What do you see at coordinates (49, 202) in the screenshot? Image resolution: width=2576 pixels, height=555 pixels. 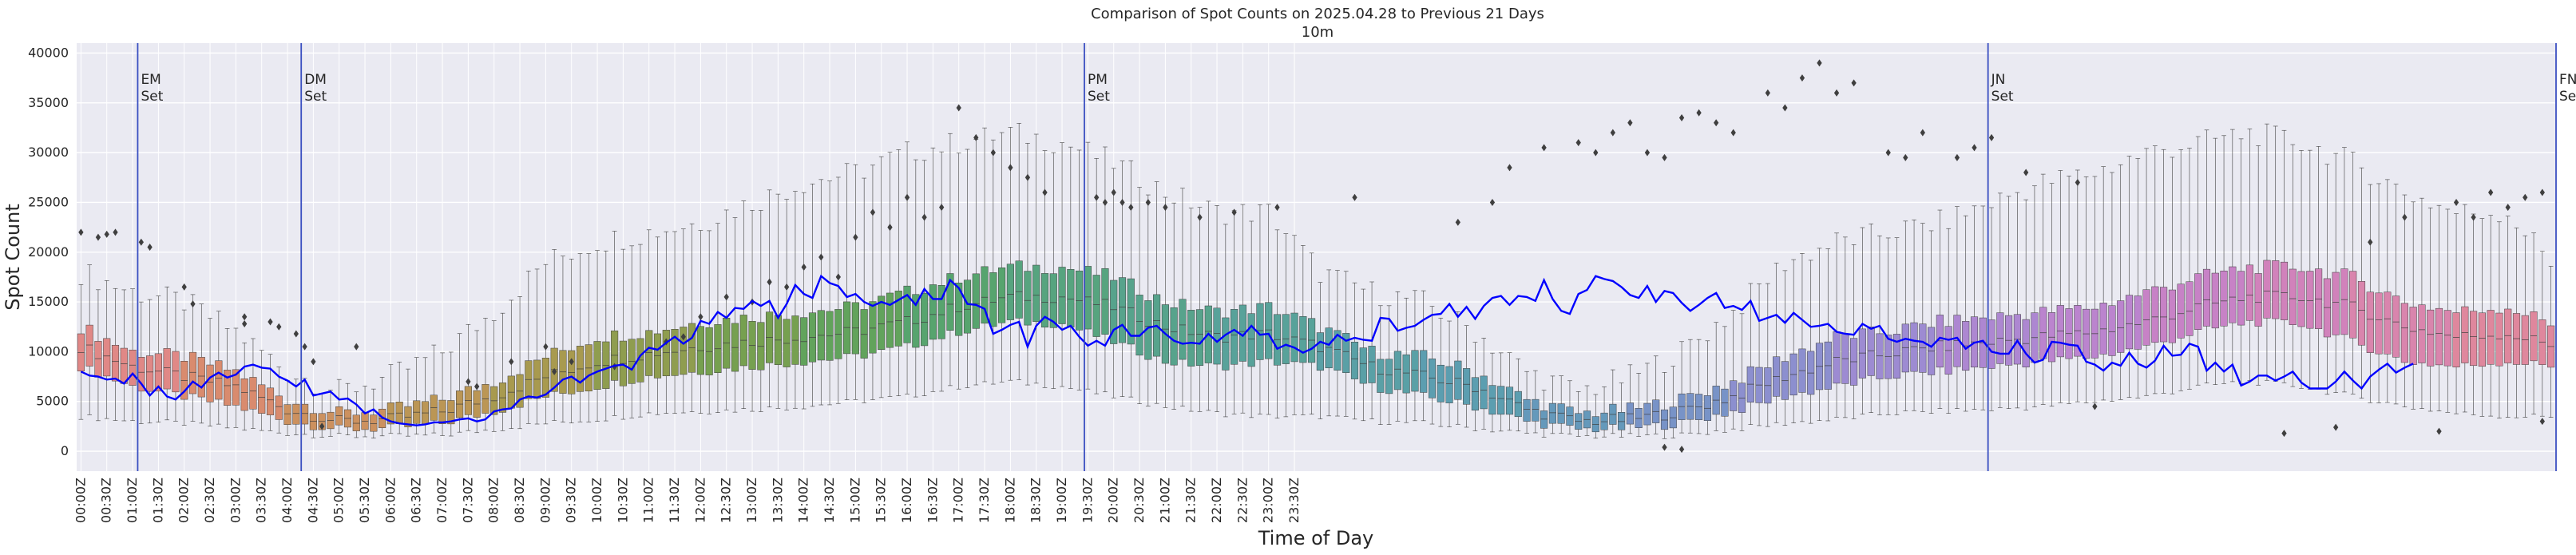 I see `y-tick-label: 25000` at bounding box center [49, 202].